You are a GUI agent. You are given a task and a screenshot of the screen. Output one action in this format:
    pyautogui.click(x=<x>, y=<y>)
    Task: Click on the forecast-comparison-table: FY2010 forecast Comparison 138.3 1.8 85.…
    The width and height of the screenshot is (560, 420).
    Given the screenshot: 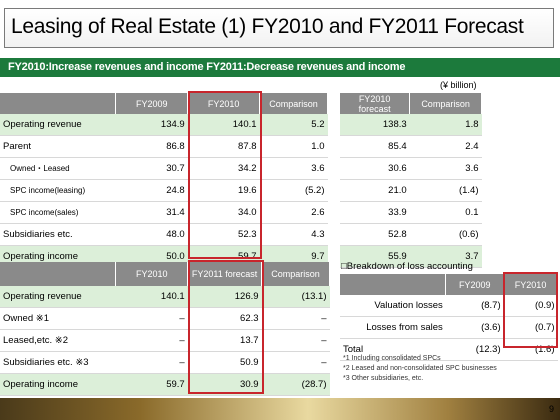 What is the action you would take?
    pyautogui.click(x=411, y=180)
    